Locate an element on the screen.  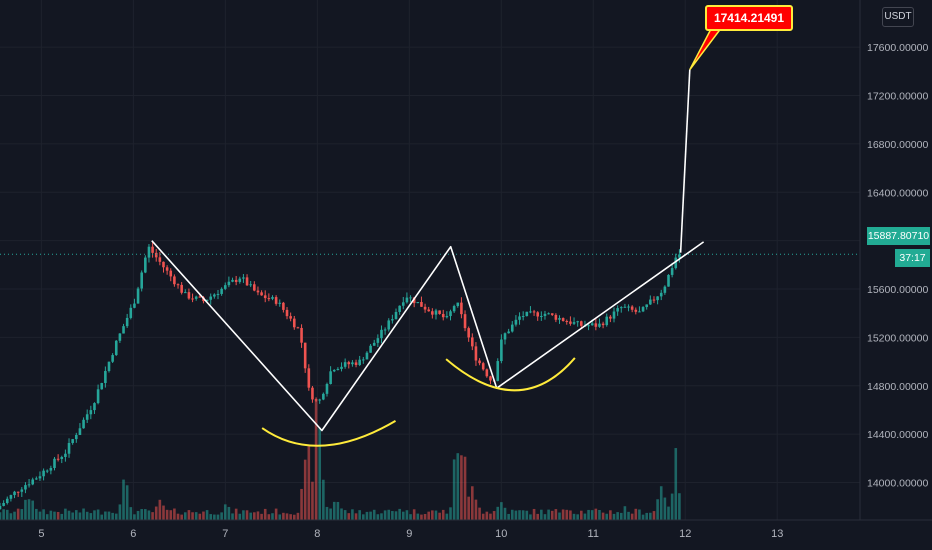
candle-countdown: 37:17 is located at coordinates (912, 258).